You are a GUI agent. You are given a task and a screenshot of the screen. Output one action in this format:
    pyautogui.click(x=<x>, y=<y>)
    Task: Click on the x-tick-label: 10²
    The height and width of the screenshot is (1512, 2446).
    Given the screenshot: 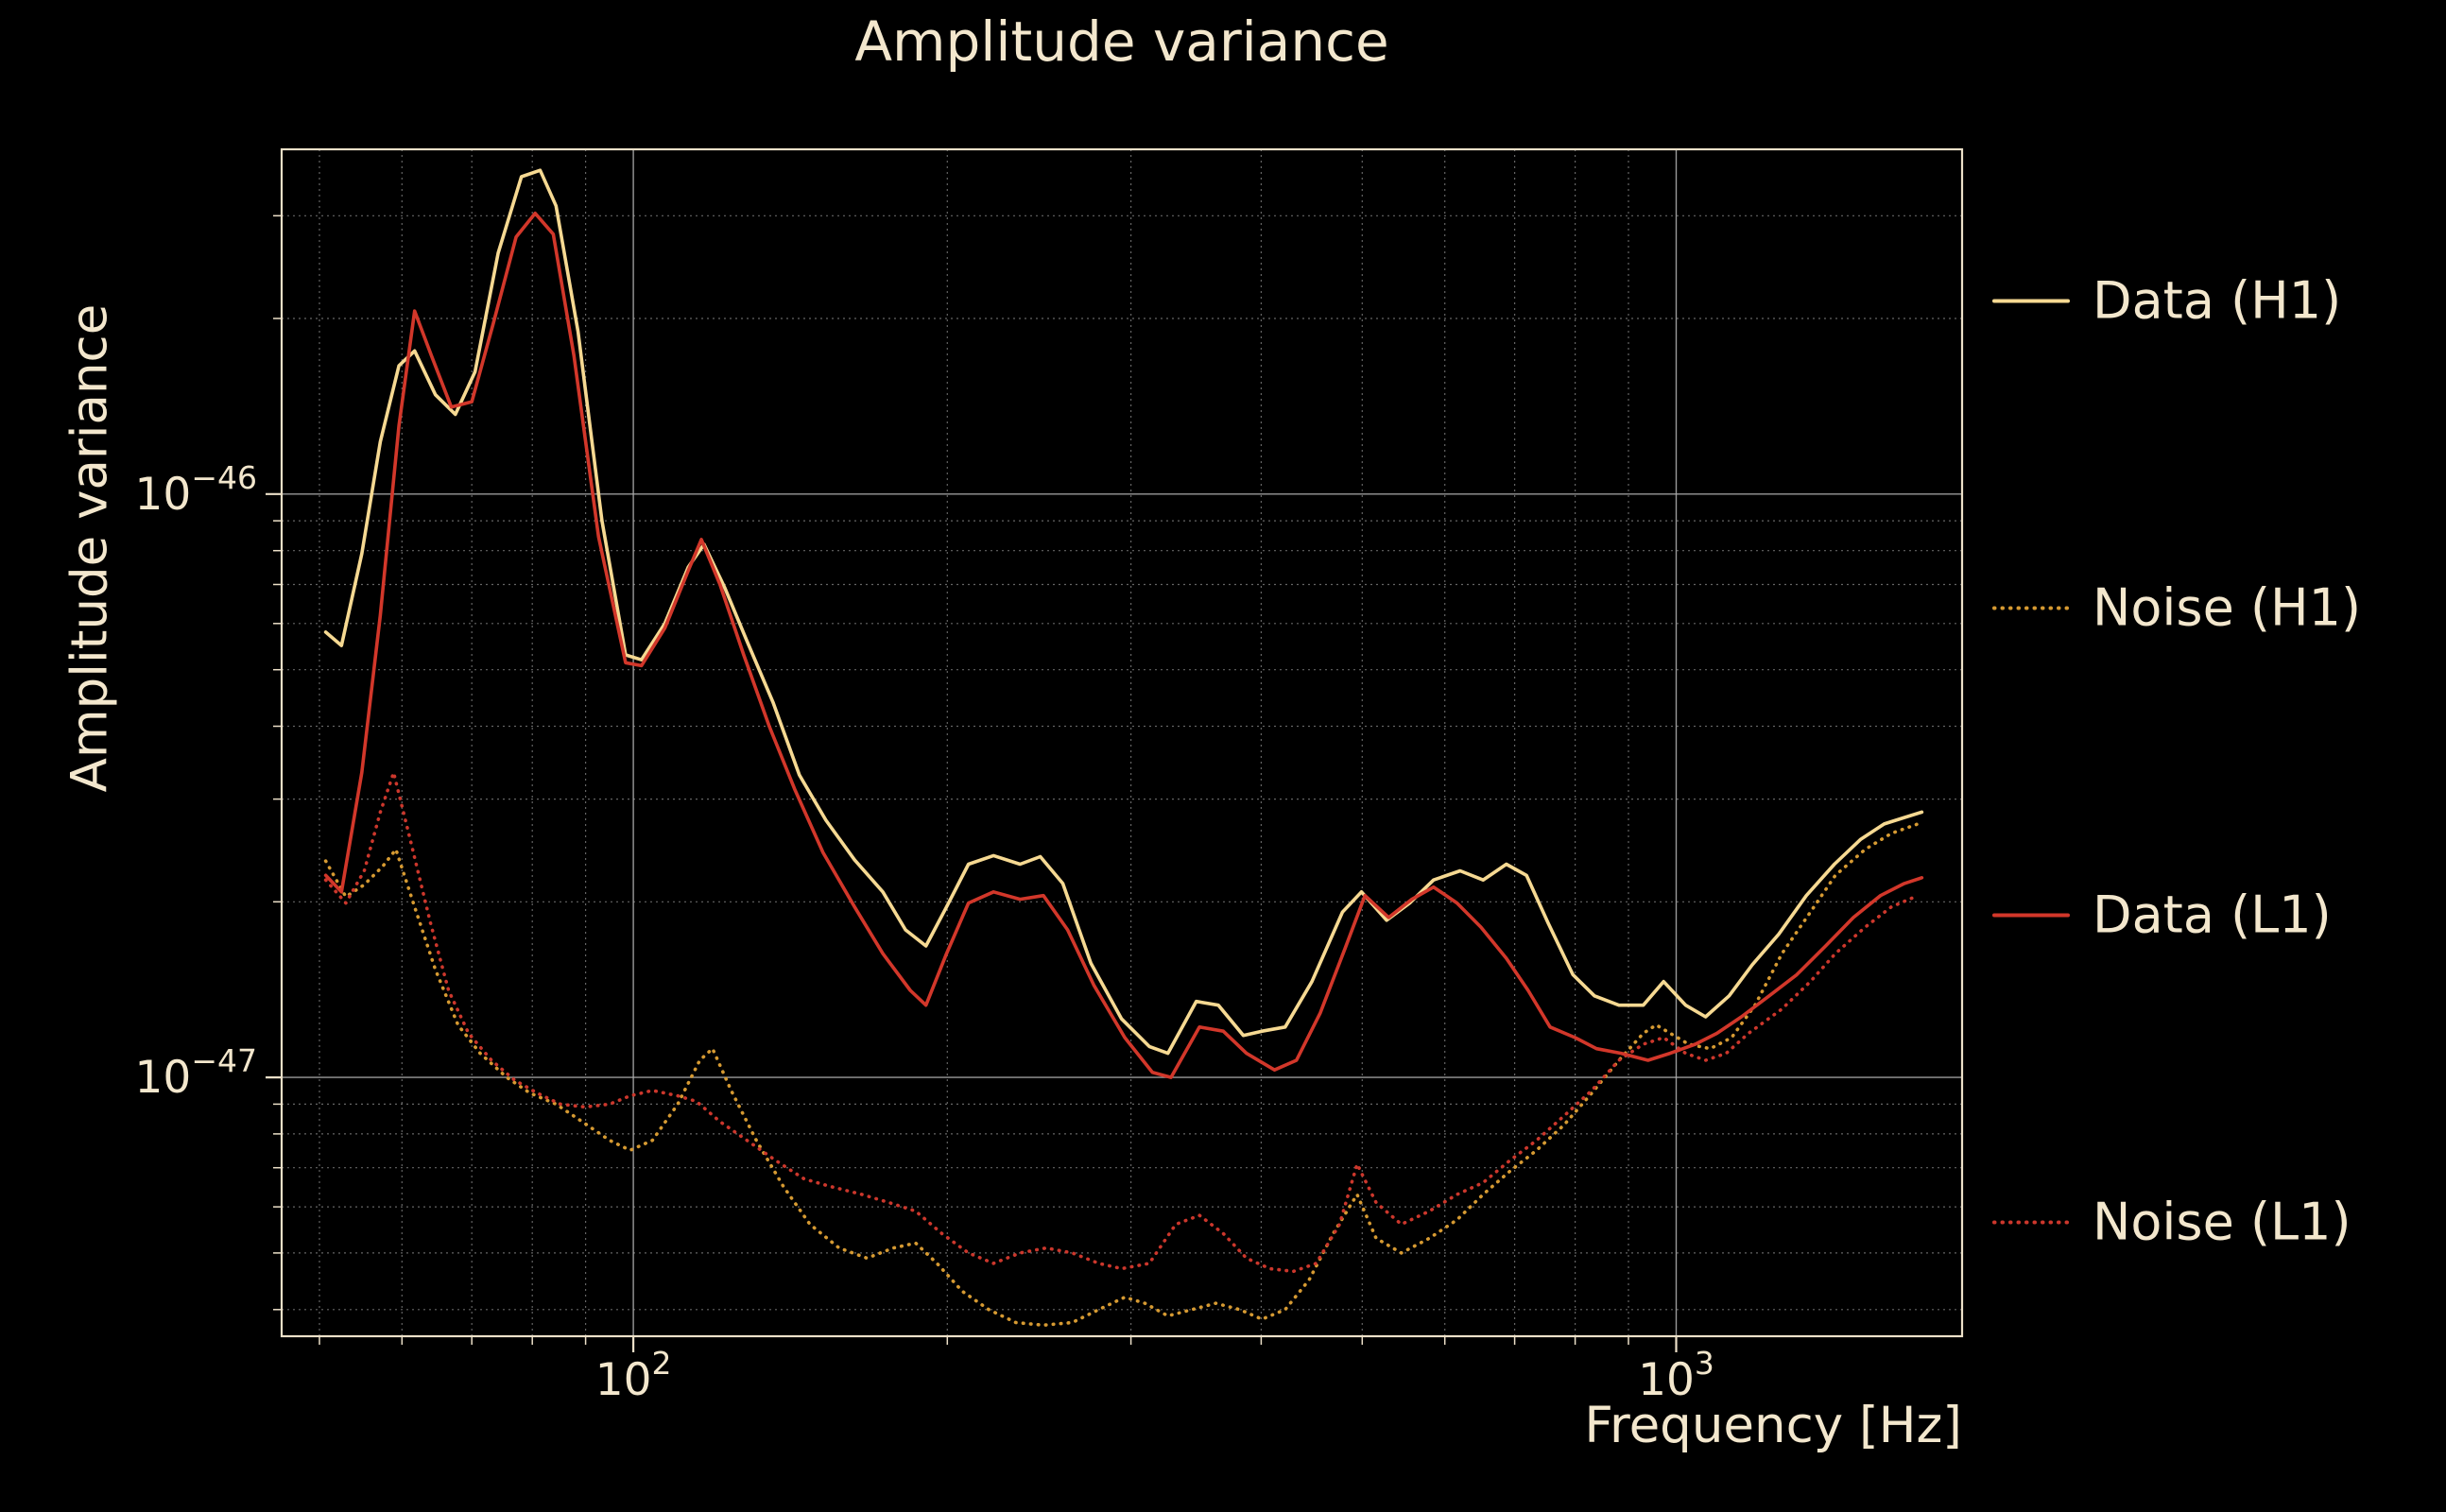 What is the action you would take?
    pyautogui.click(x=633, y=1375)
    